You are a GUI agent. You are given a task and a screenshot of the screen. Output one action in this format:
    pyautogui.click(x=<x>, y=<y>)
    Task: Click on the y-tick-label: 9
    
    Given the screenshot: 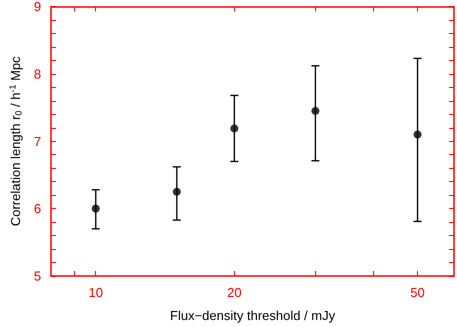 What is the action you would take?
    pyautogui.click(x=38, y=7)
    